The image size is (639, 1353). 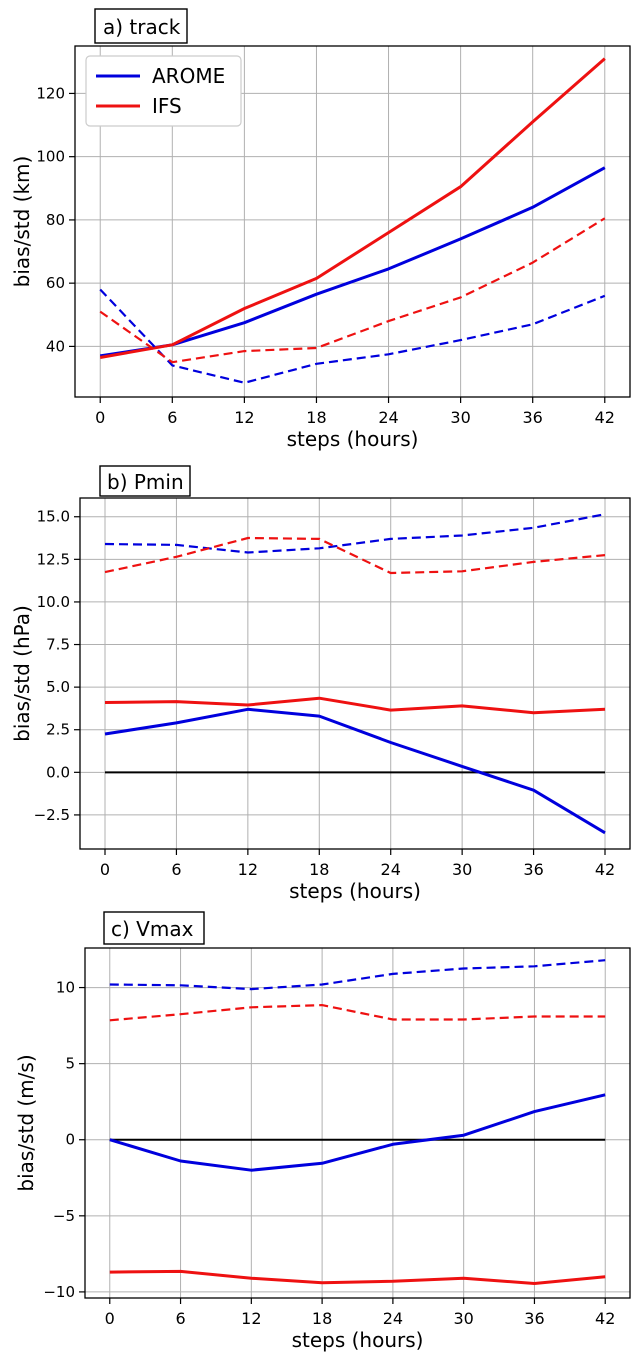 I want to click on y-tick-label: 100, so click(x=50, y=157).